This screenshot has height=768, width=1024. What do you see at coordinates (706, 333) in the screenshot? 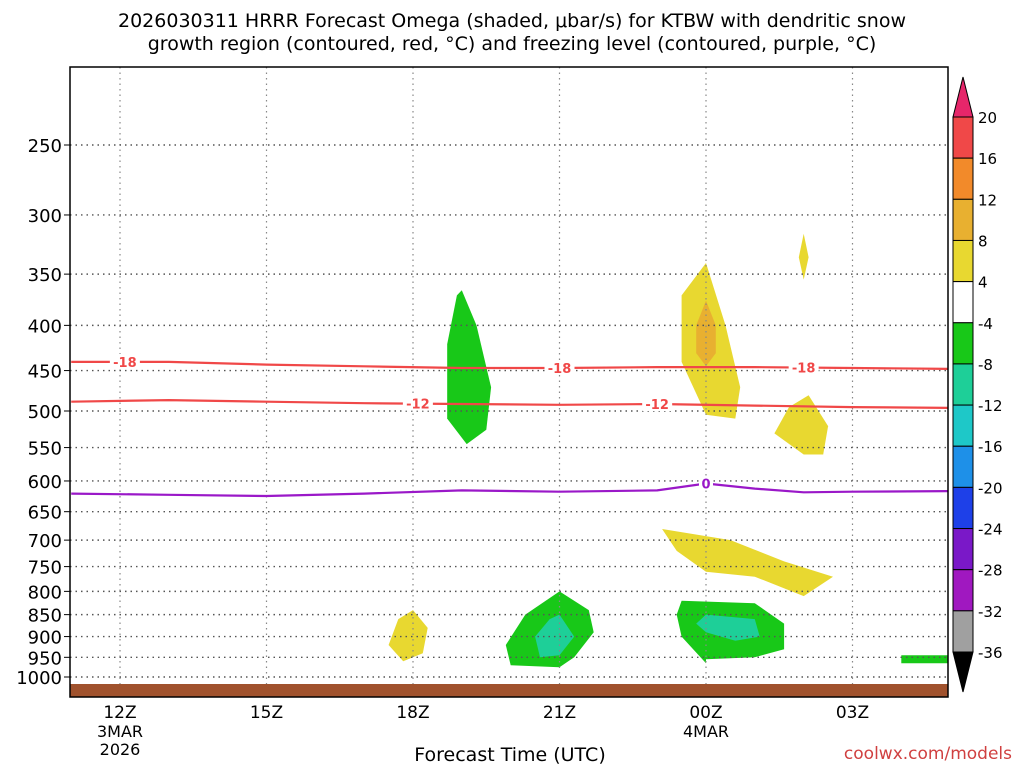
I see `shaded-orange-00z-upper` at bounding box center [706, 333].